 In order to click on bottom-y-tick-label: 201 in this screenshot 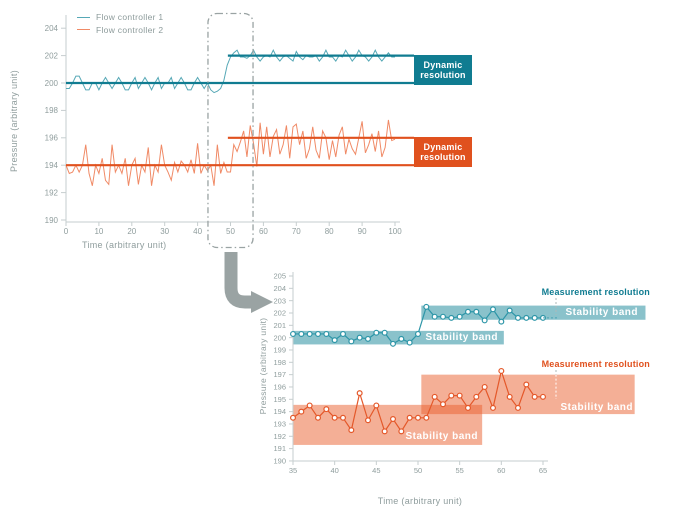, I will do `click(279, 325)`.